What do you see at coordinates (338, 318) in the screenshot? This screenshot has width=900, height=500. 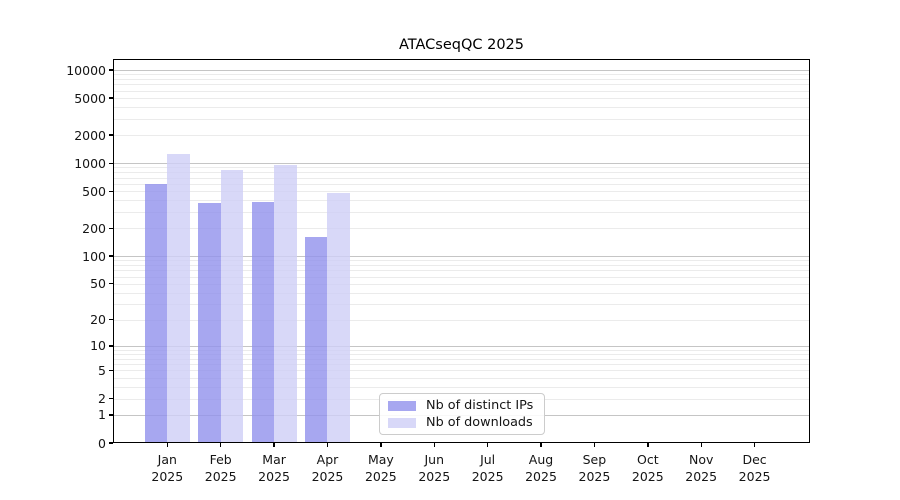 I see `bar-nb-of-downloads-apr-2025` at bounding box center [338, 318].